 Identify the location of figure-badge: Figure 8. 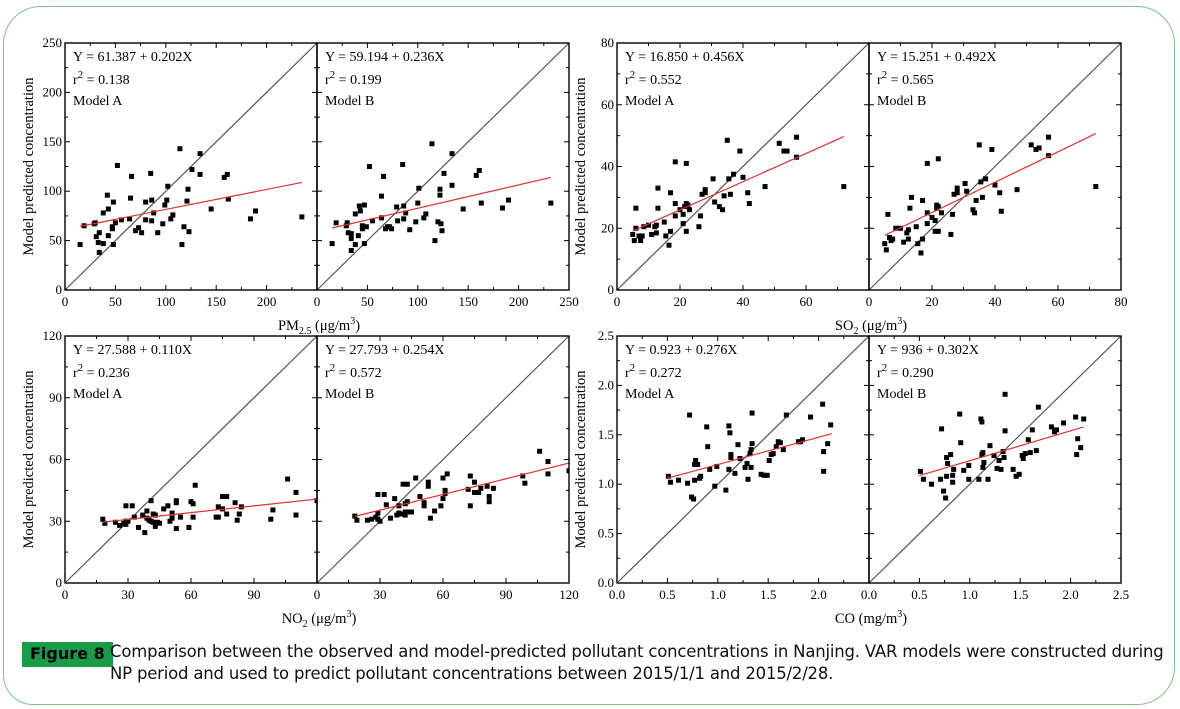
(67, 654).